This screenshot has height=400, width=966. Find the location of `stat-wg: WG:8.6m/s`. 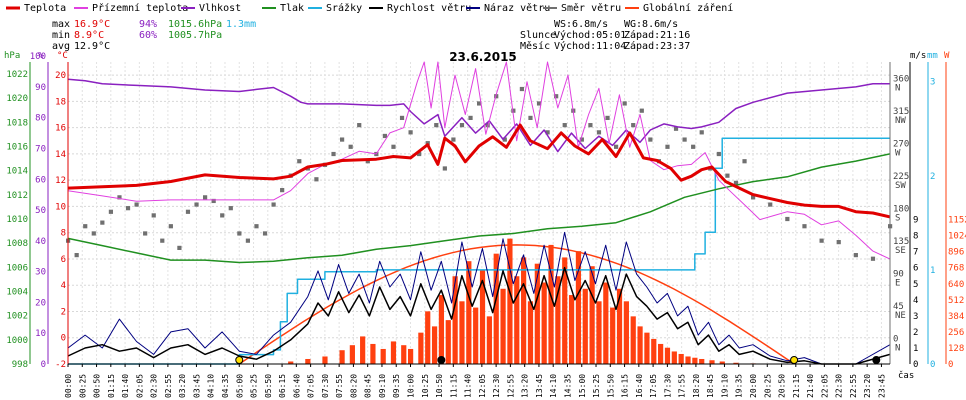

stat-wg: WG:8.6m/s is located at coordinates (651, 24).